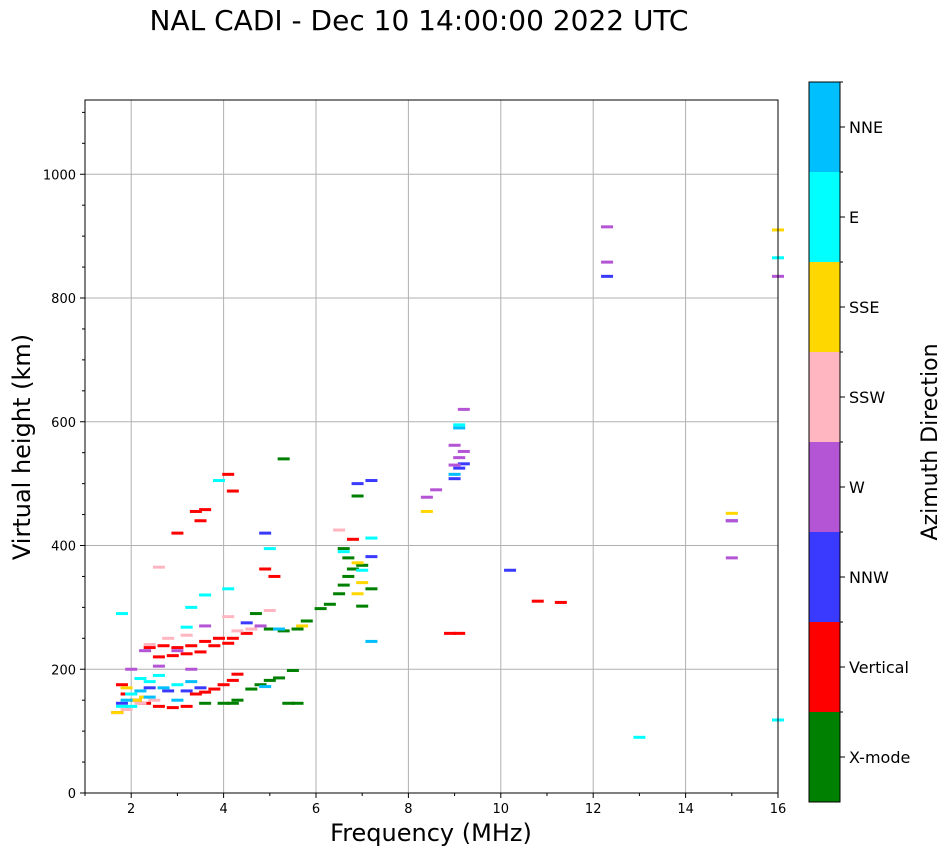 The width and height of the screenshot is (951, 856). What do you see at coordinates (854, 217) in the screenshot?
I see `colorbar-tick-label: E` at bounding box center [854, 217].